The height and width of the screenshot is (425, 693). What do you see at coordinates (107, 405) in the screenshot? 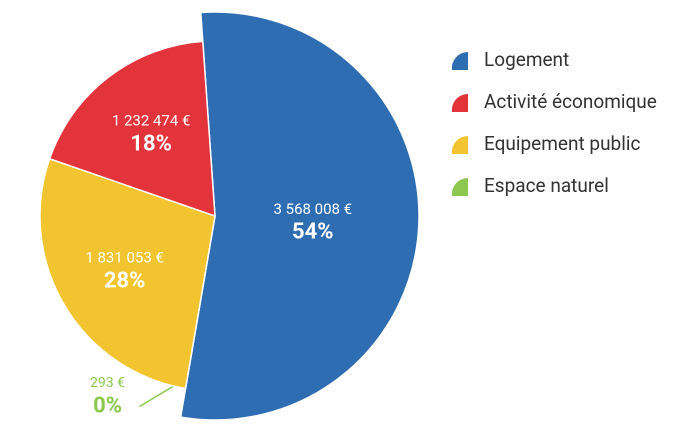
I see `percent-label: 0%` at bounding box center [107, 405].